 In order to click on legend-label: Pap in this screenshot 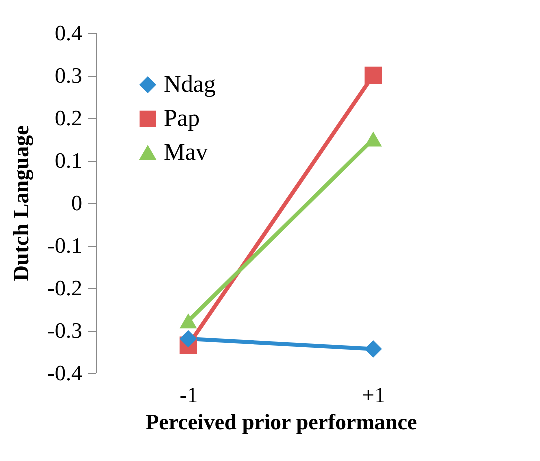, I will do `click(182, 119)`.